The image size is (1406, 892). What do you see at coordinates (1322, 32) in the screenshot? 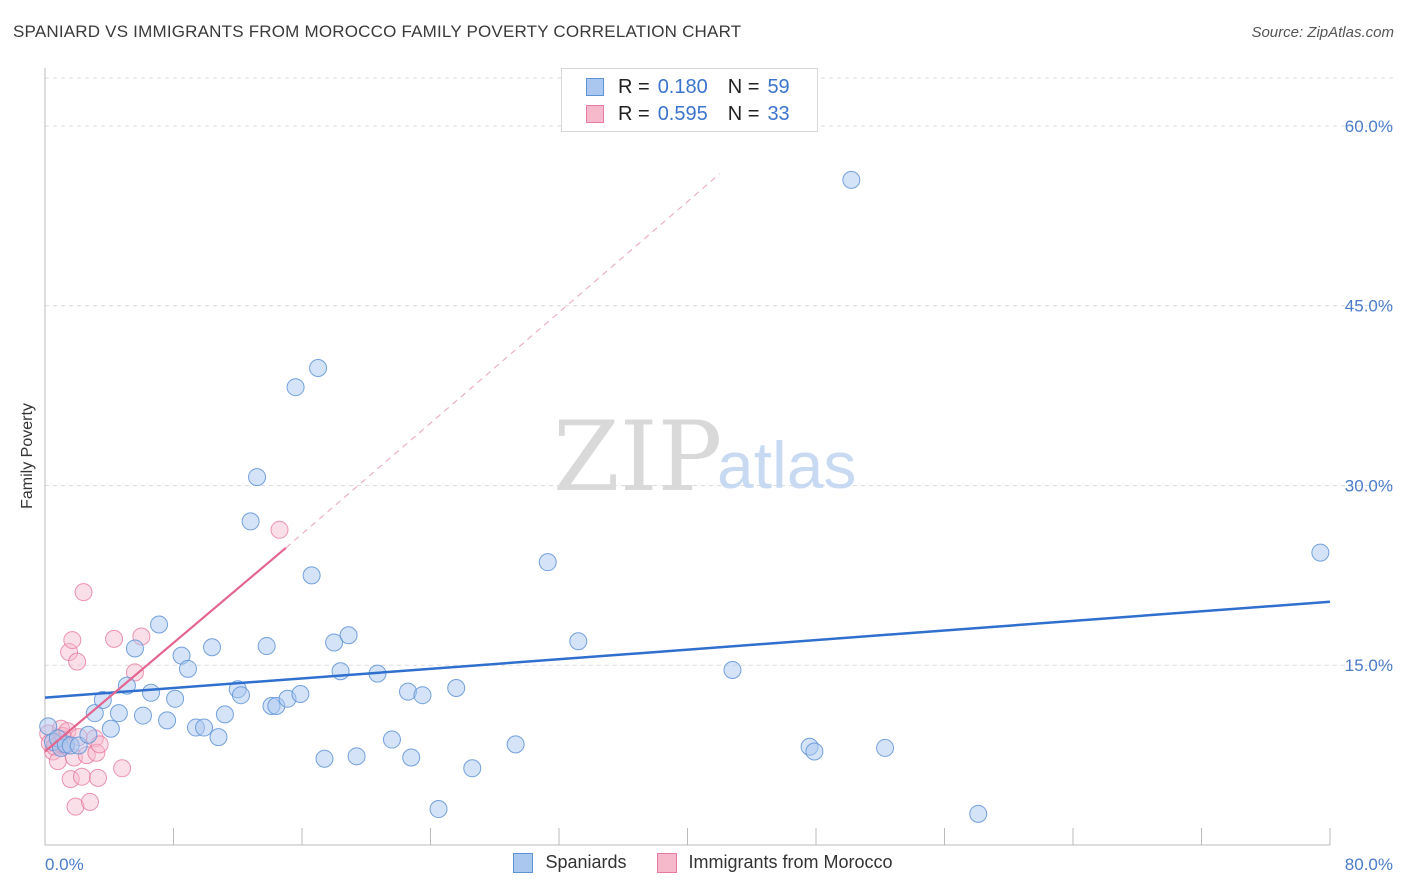
I see `source-label: Source: ZipAtlas.com` at bounding box center [1322, 32].